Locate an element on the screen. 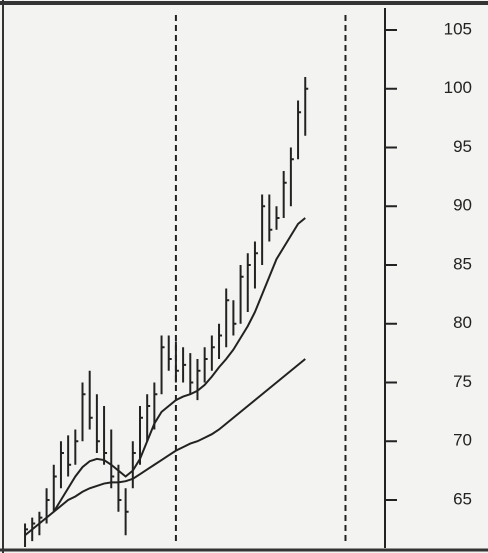  y-tick-label: 65 is located at coordinates (462, 498).